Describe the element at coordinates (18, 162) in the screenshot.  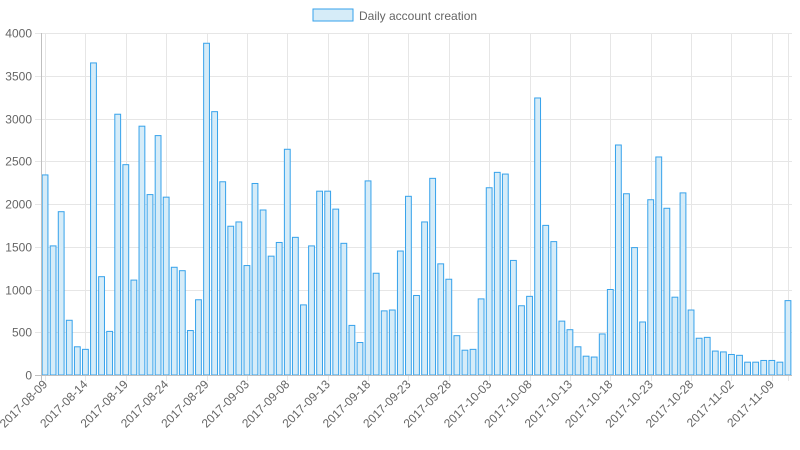
I see `y-tick-label: 2500` at that location.